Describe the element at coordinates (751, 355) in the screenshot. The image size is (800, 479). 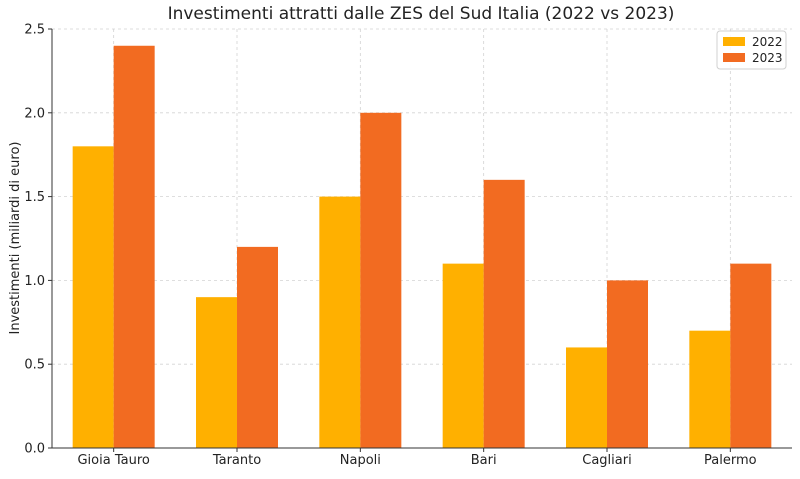
I see `bar-2023-palermo` at that location.